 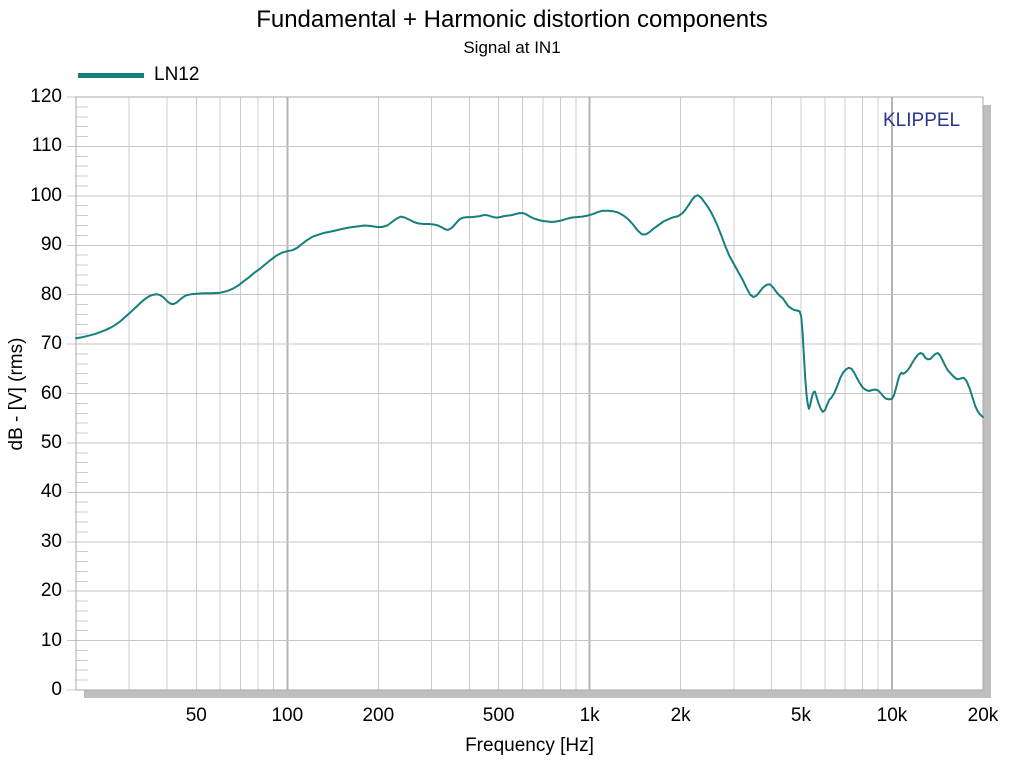 What do you see at coordinates (46, 146) in the screenshot?
I see `y-tick-label: 110` at bounding box center [46, 146].